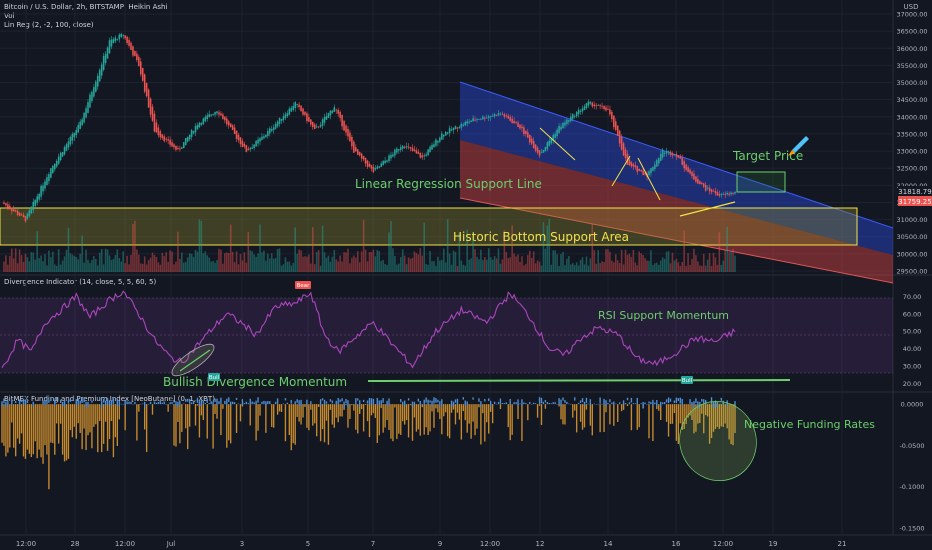  I want to click on price-tick-label: 30000.00, so click(911, 254).